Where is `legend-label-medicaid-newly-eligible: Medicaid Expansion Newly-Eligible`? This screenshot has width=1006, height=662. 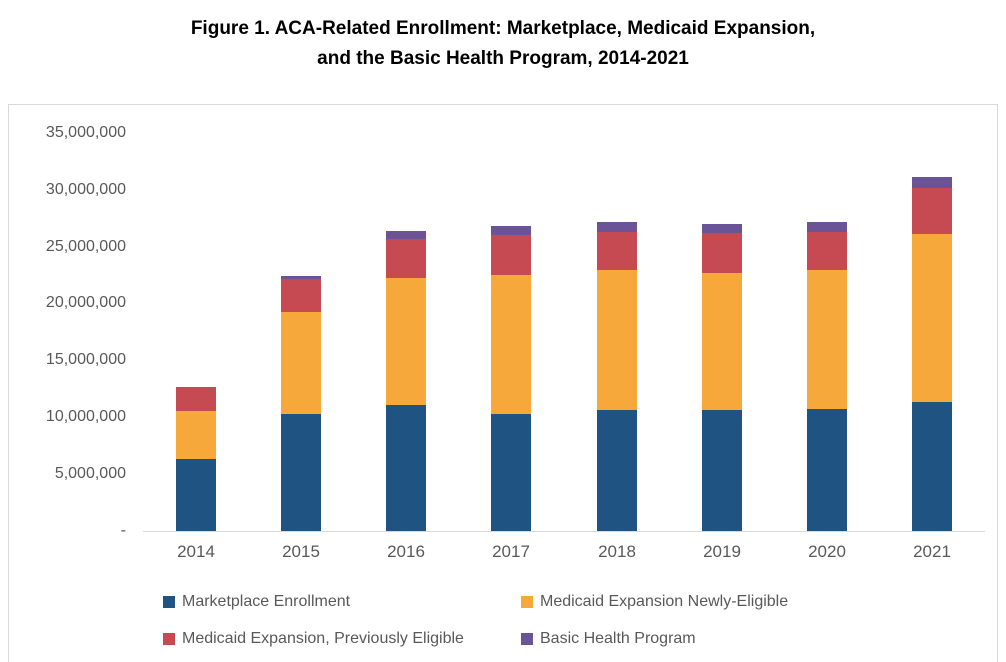
legend-label-medicaid-newly-eligible: Medicaid Expansion Newly-Eligible is located at coordinates (664, 601).